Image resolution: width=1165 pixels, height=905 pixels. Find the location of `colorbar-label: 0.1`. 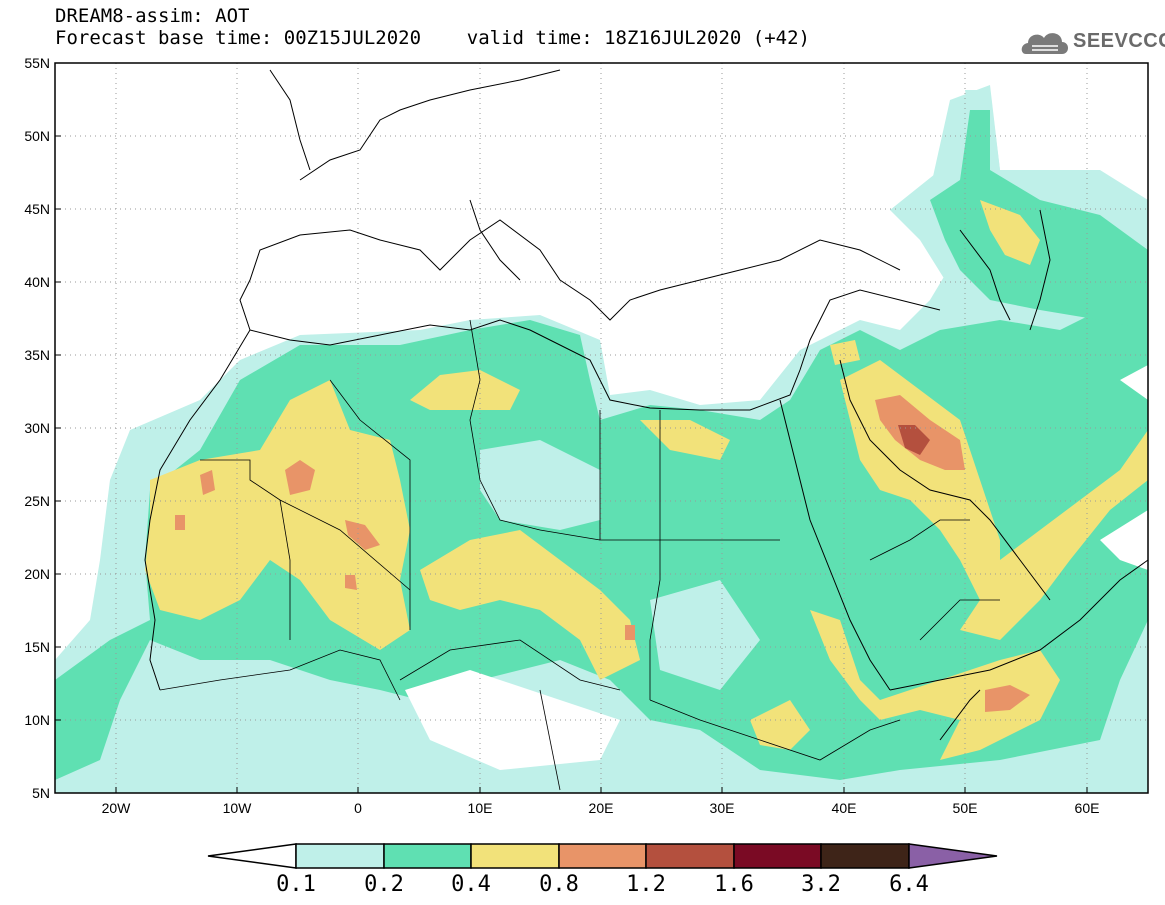

colorbar-label: 0.1 is located at coordinates (296, 884).